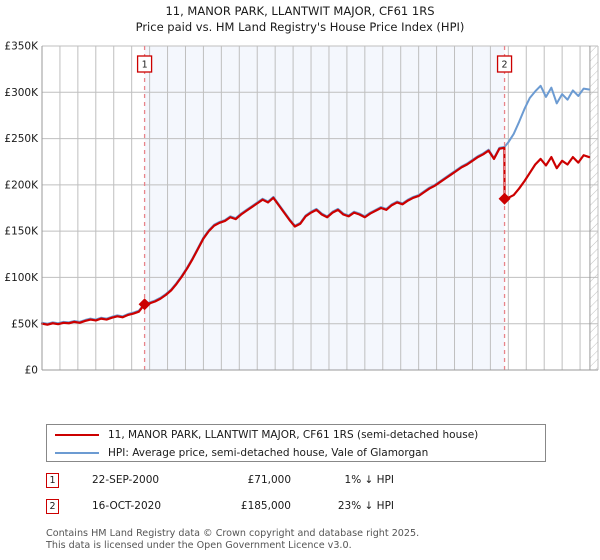 This screenshot has width=600, height=560. Describe the element at coordinates (52, 506) in the screenshot. I see `transaction-badge-2: 2` at that location.